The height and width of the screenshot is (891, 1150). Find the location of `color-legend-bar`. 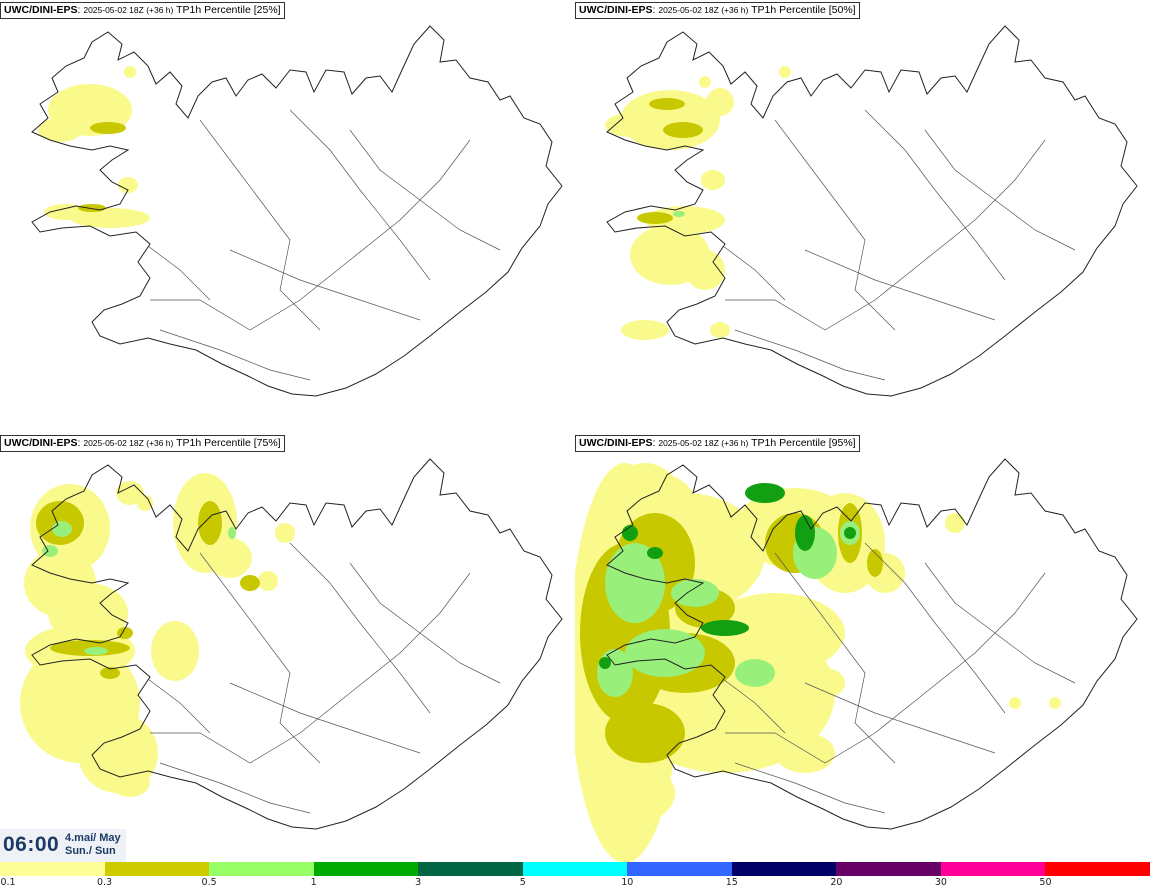

color-legend-bar is located at coordinates (575, 869).